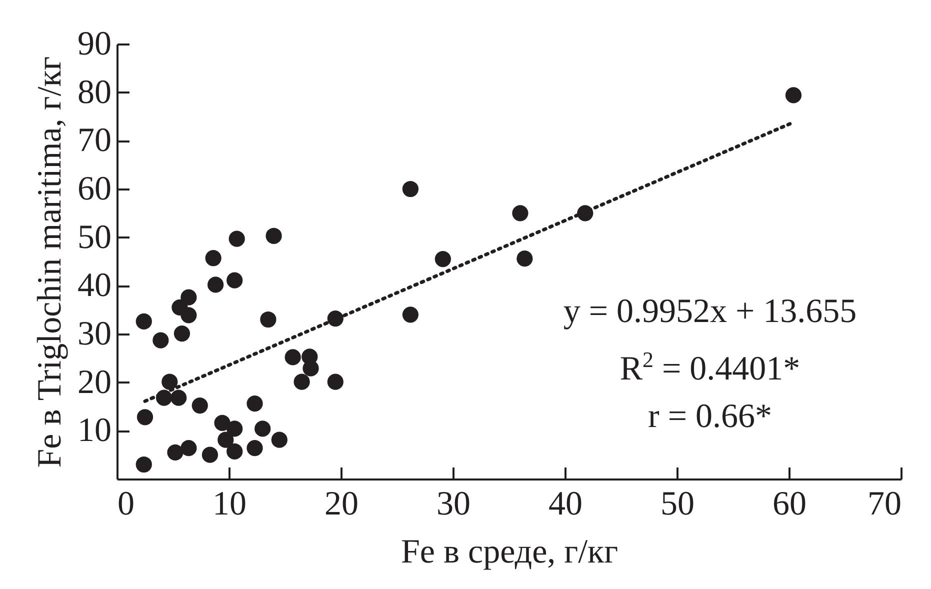 This screenshot has width=931, height=589. Describe the element at coordinates (710, 417) in the screenshot. I see `annotation: r = 0.66*` at that location.